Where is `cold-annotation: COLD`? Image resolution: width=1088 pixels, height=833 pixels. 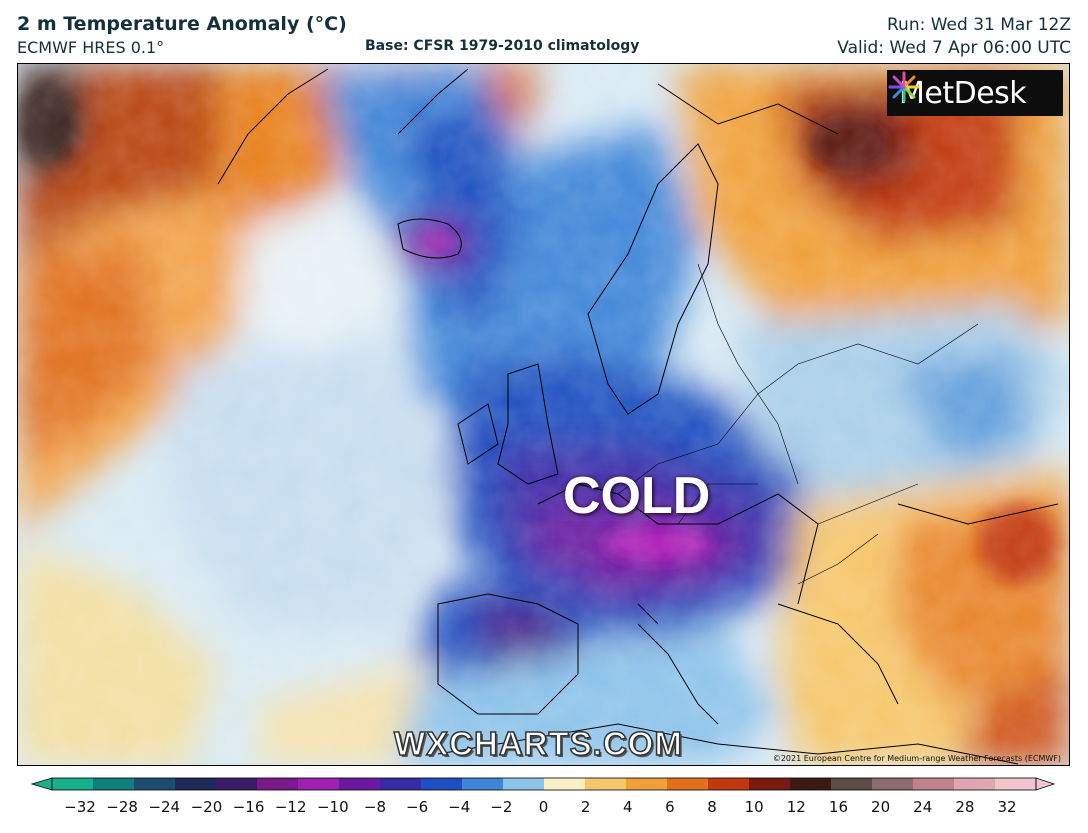
cold-annotation: COLD is located at coordinates (637, 496).